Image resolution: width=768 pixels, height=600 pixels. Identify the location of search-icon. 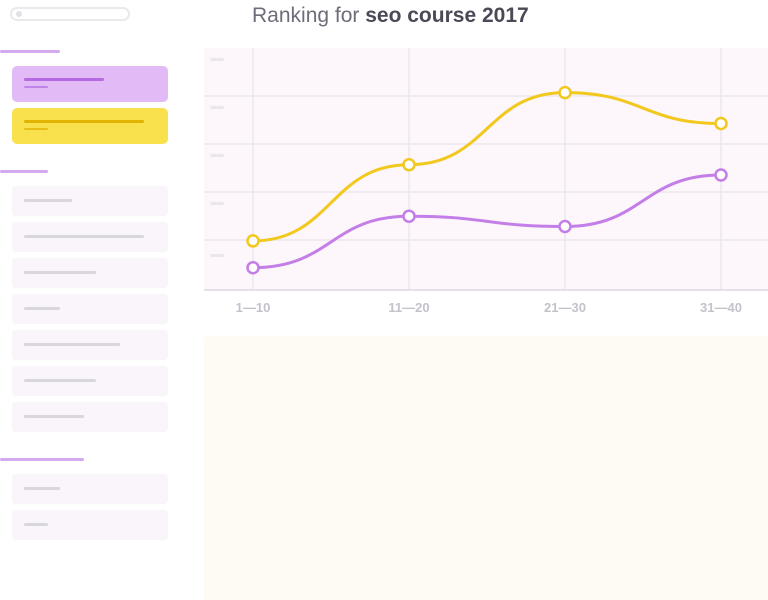
(19, 14).